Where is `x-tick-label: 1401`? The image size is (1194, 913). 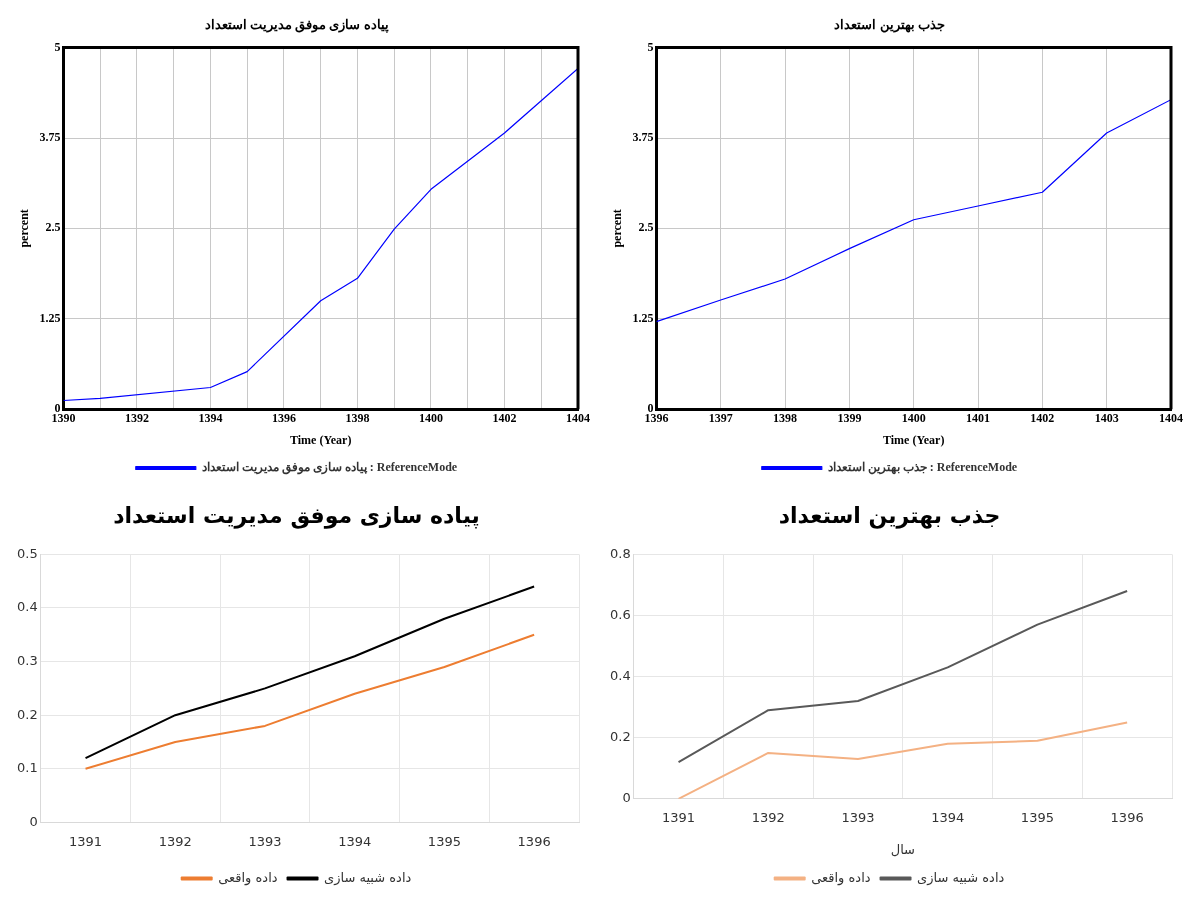
x-tick-label: 1401 is located at coordinates (978, 418).